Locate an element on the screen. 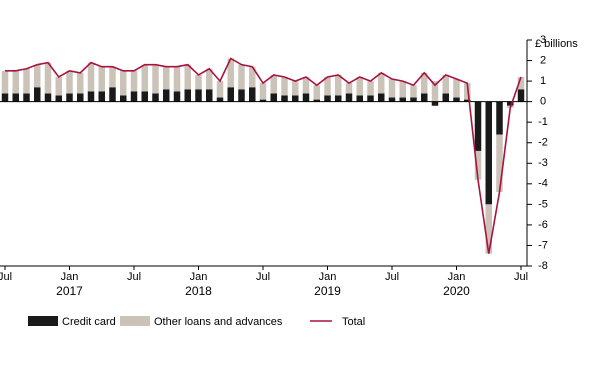 This screenshot has width=606, height=386. legend-label: Other loans and advances is located at coordinates (218, 322).